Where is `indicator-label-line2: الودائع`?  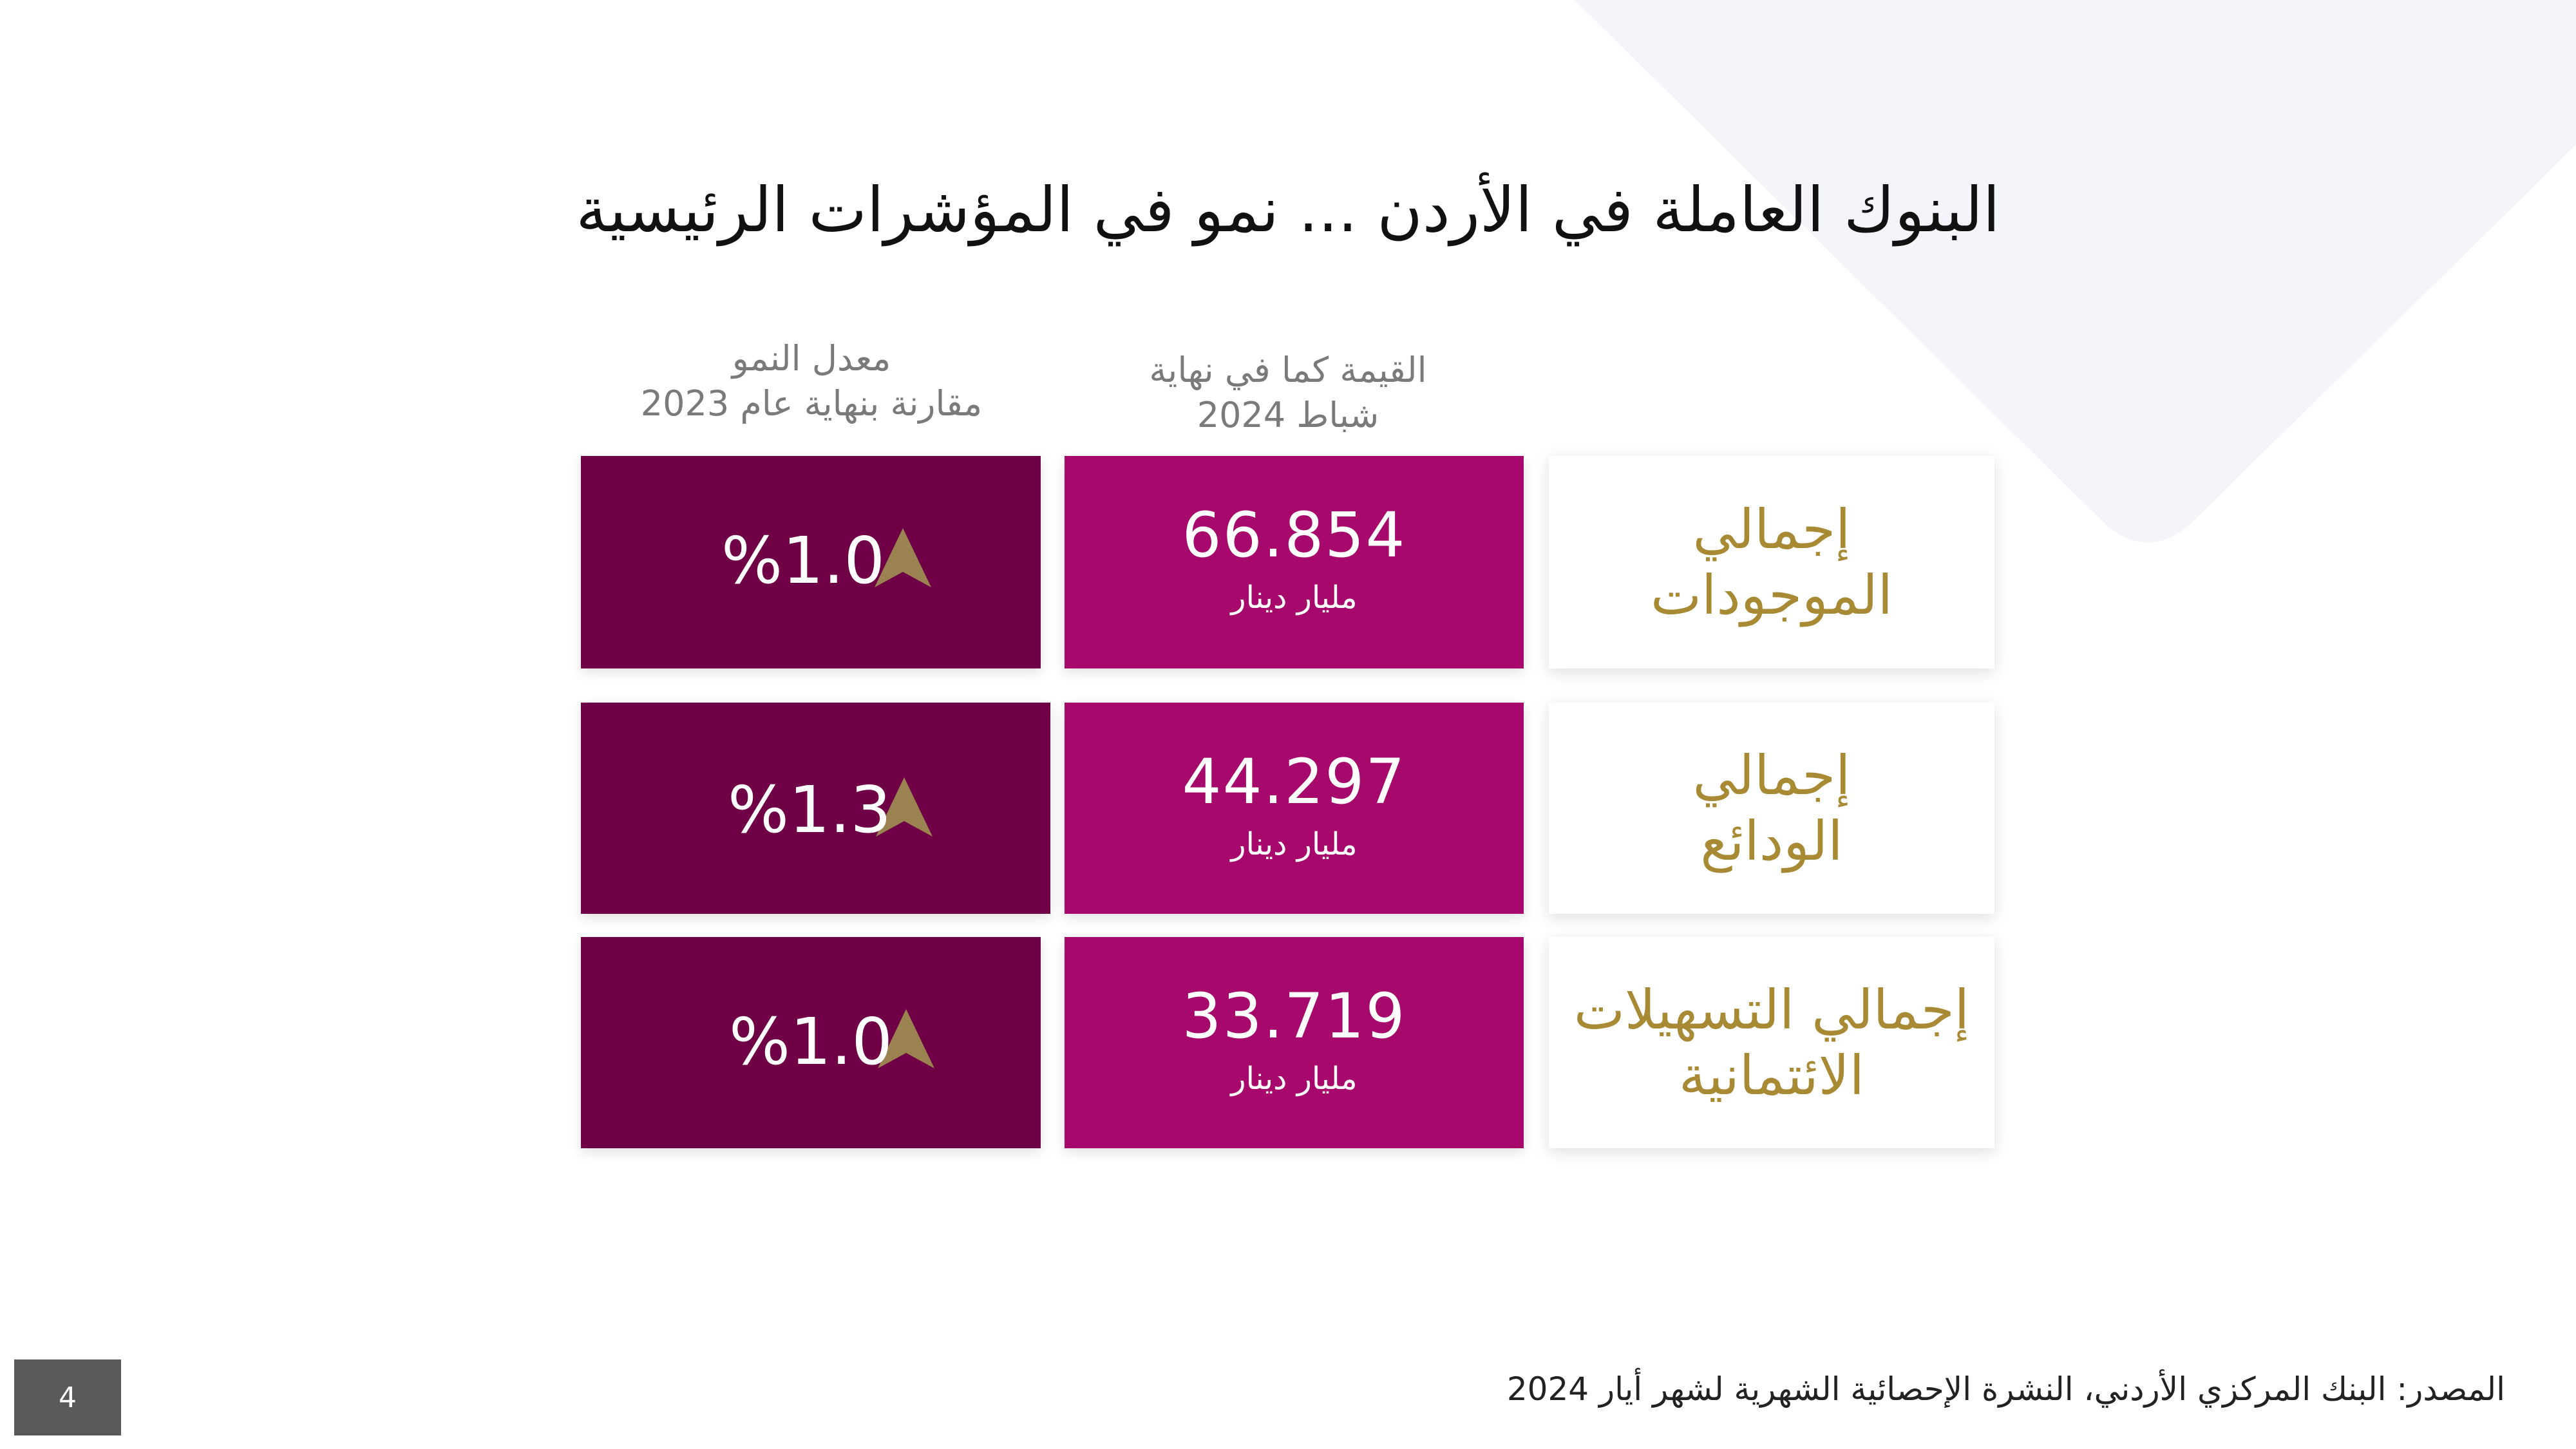
indicator-label-line2: الودائع is located at coordinates (1772, 842).